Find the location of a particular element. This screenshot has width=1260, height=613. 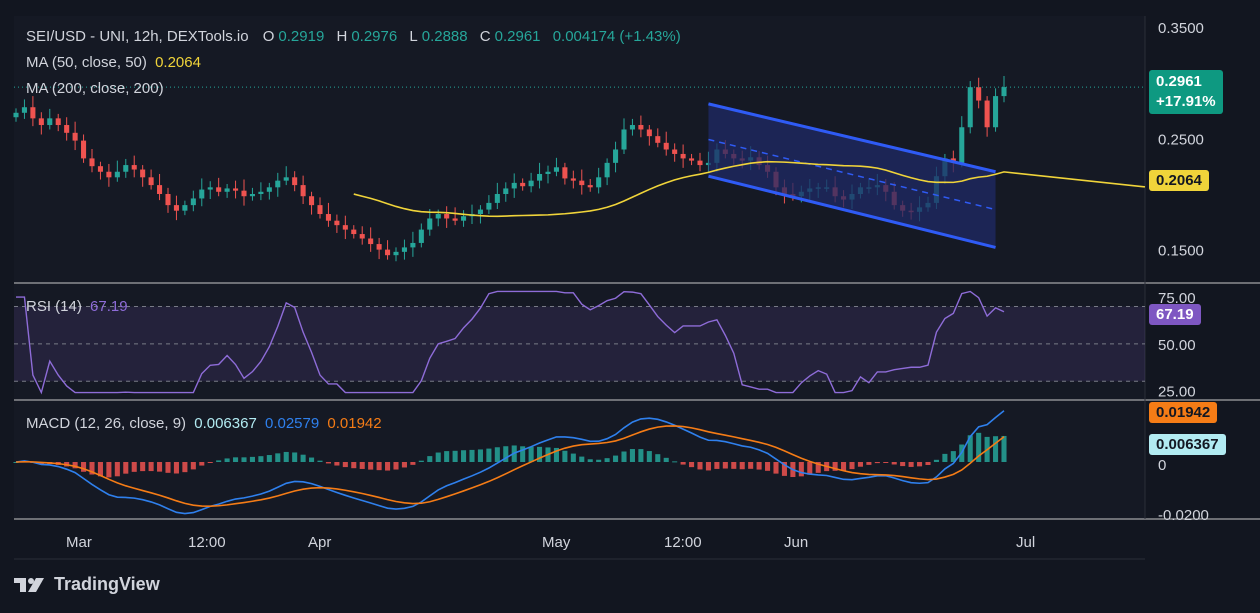

high-value: 0.2976 is located at coordinates (374, 36).